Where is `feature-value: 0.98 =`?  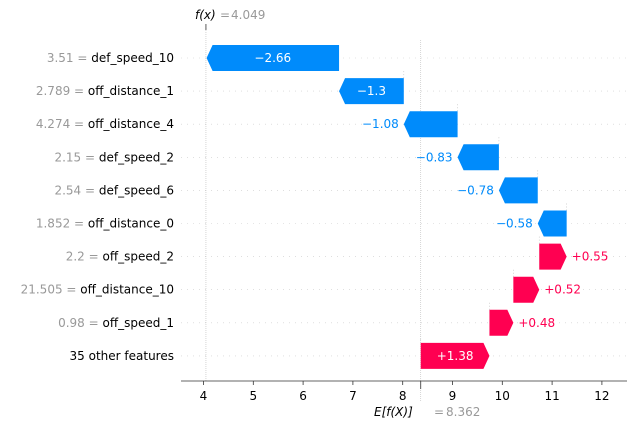 feature-value: 0.98 = is located at coordinates (80, 323).